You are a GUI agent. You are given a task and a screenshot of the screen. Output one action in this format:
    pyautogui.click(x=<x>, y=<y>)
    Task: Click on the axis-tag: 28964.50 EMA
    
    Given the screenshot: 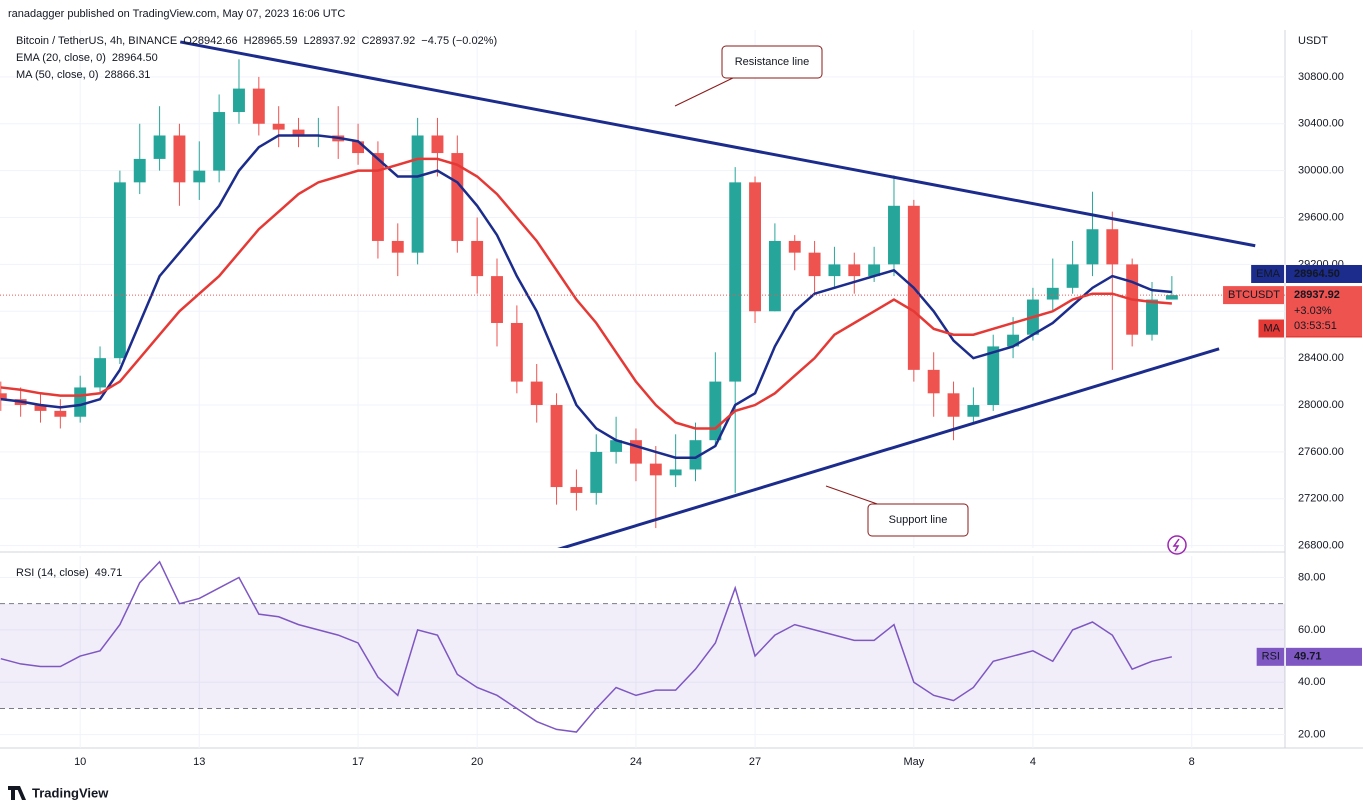 What is the action you would take?
    pyautogui.click(x=1306, y=273)
    